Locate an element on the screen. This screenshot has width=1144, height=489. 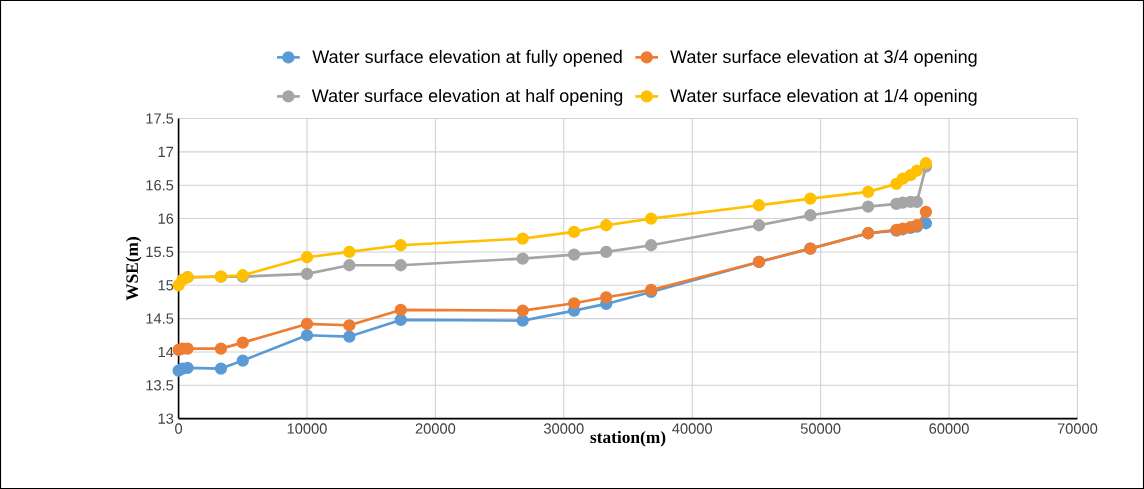
y-tick-label: 13 is located at coordinates (166, 418).